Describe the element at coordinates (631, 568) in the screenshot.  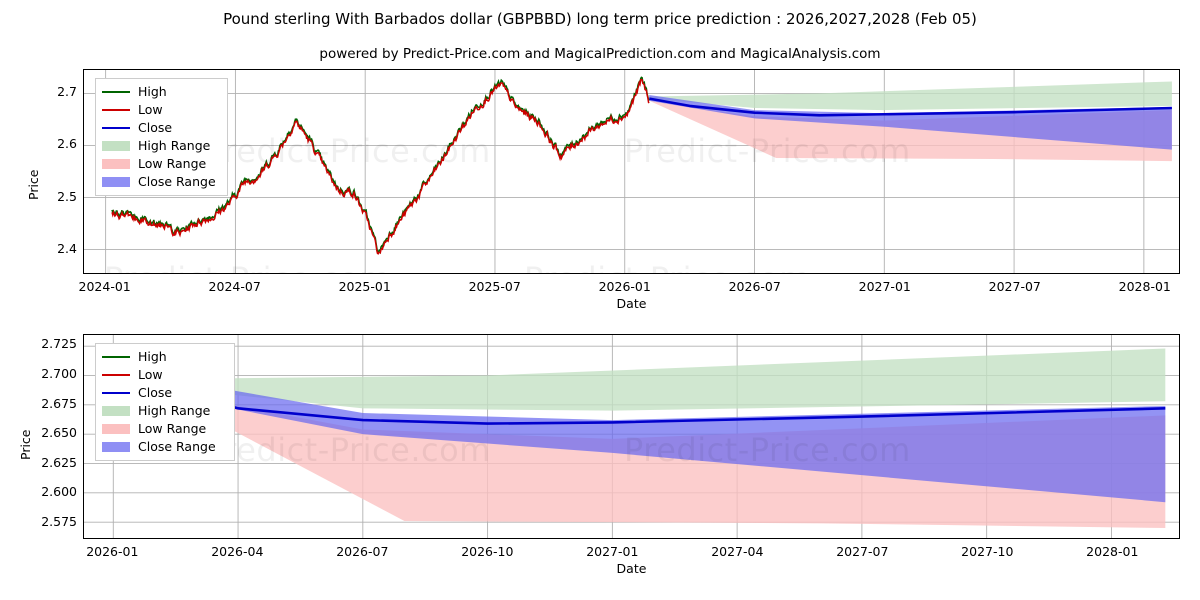
I see `bottom-x-axis-label: Date` at that location.